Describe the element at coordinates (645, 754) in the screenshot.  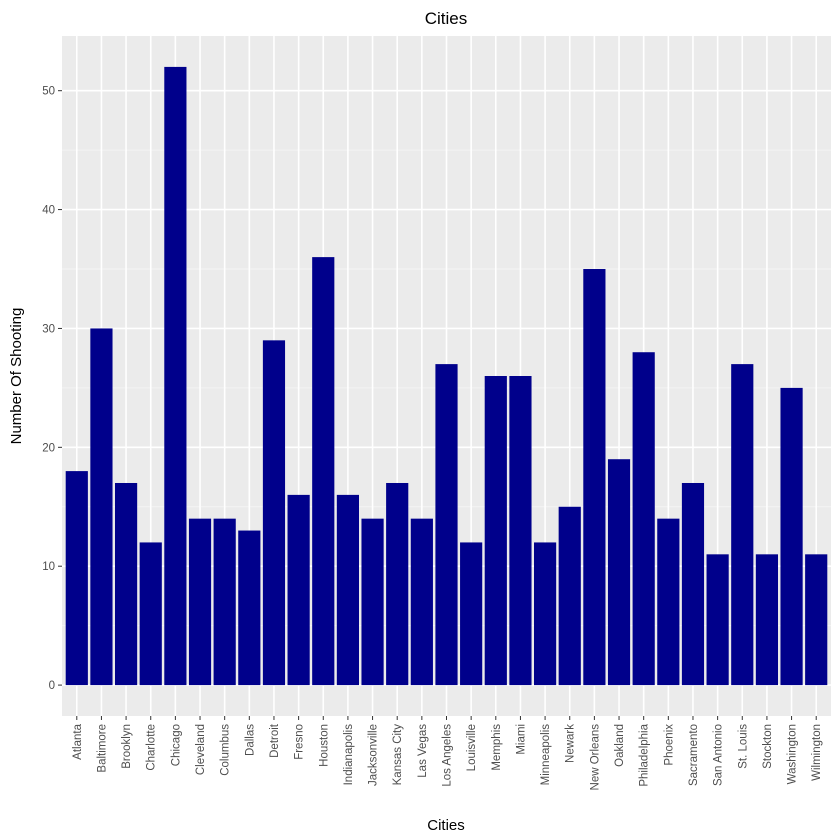
I see `x-tick-label: Philadelphia` at that location.